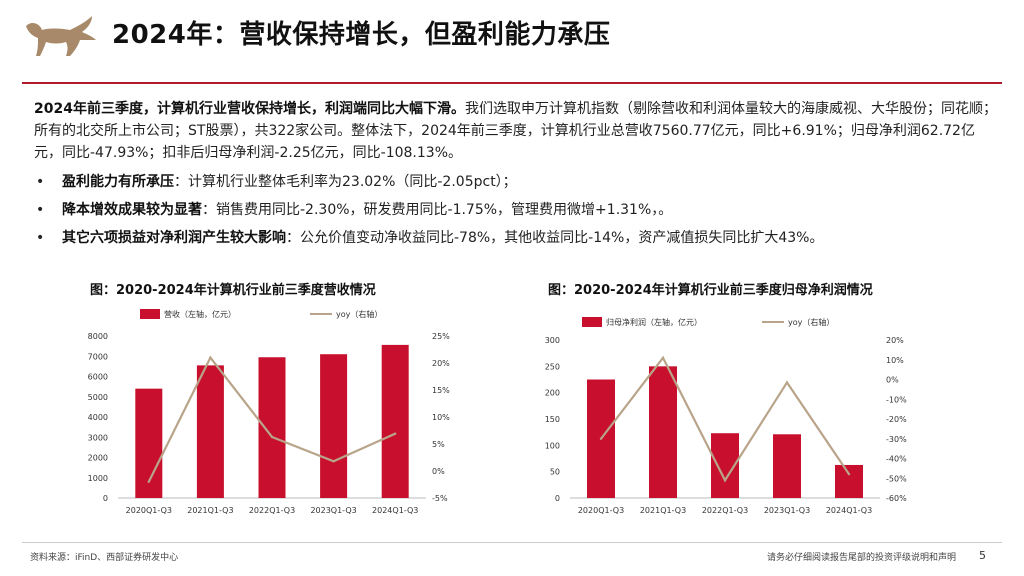  I want to click on disclaimer-note: 请务必仔细阅读报告尾部的投资评级说明和声明, so click(861, 558).